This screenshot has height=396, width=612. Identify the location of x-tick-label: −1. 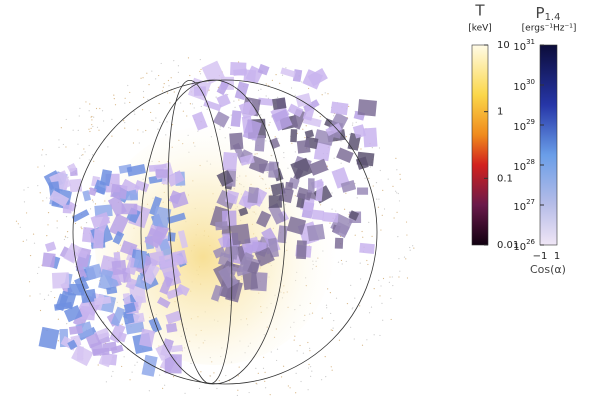
(540, 256).